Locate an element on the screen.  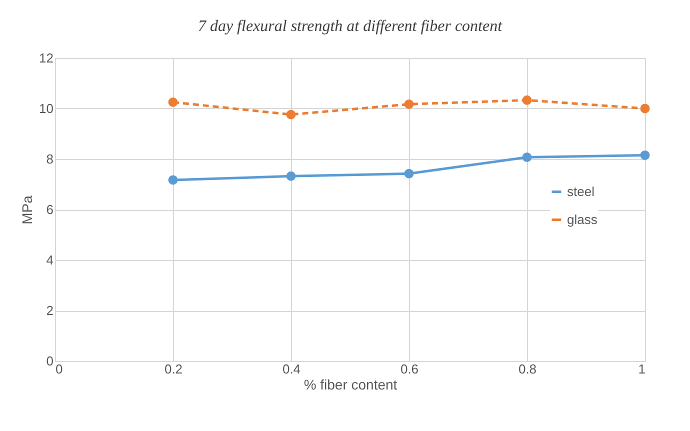
y-tick-label: 6 is located at coordinates (50, 209).